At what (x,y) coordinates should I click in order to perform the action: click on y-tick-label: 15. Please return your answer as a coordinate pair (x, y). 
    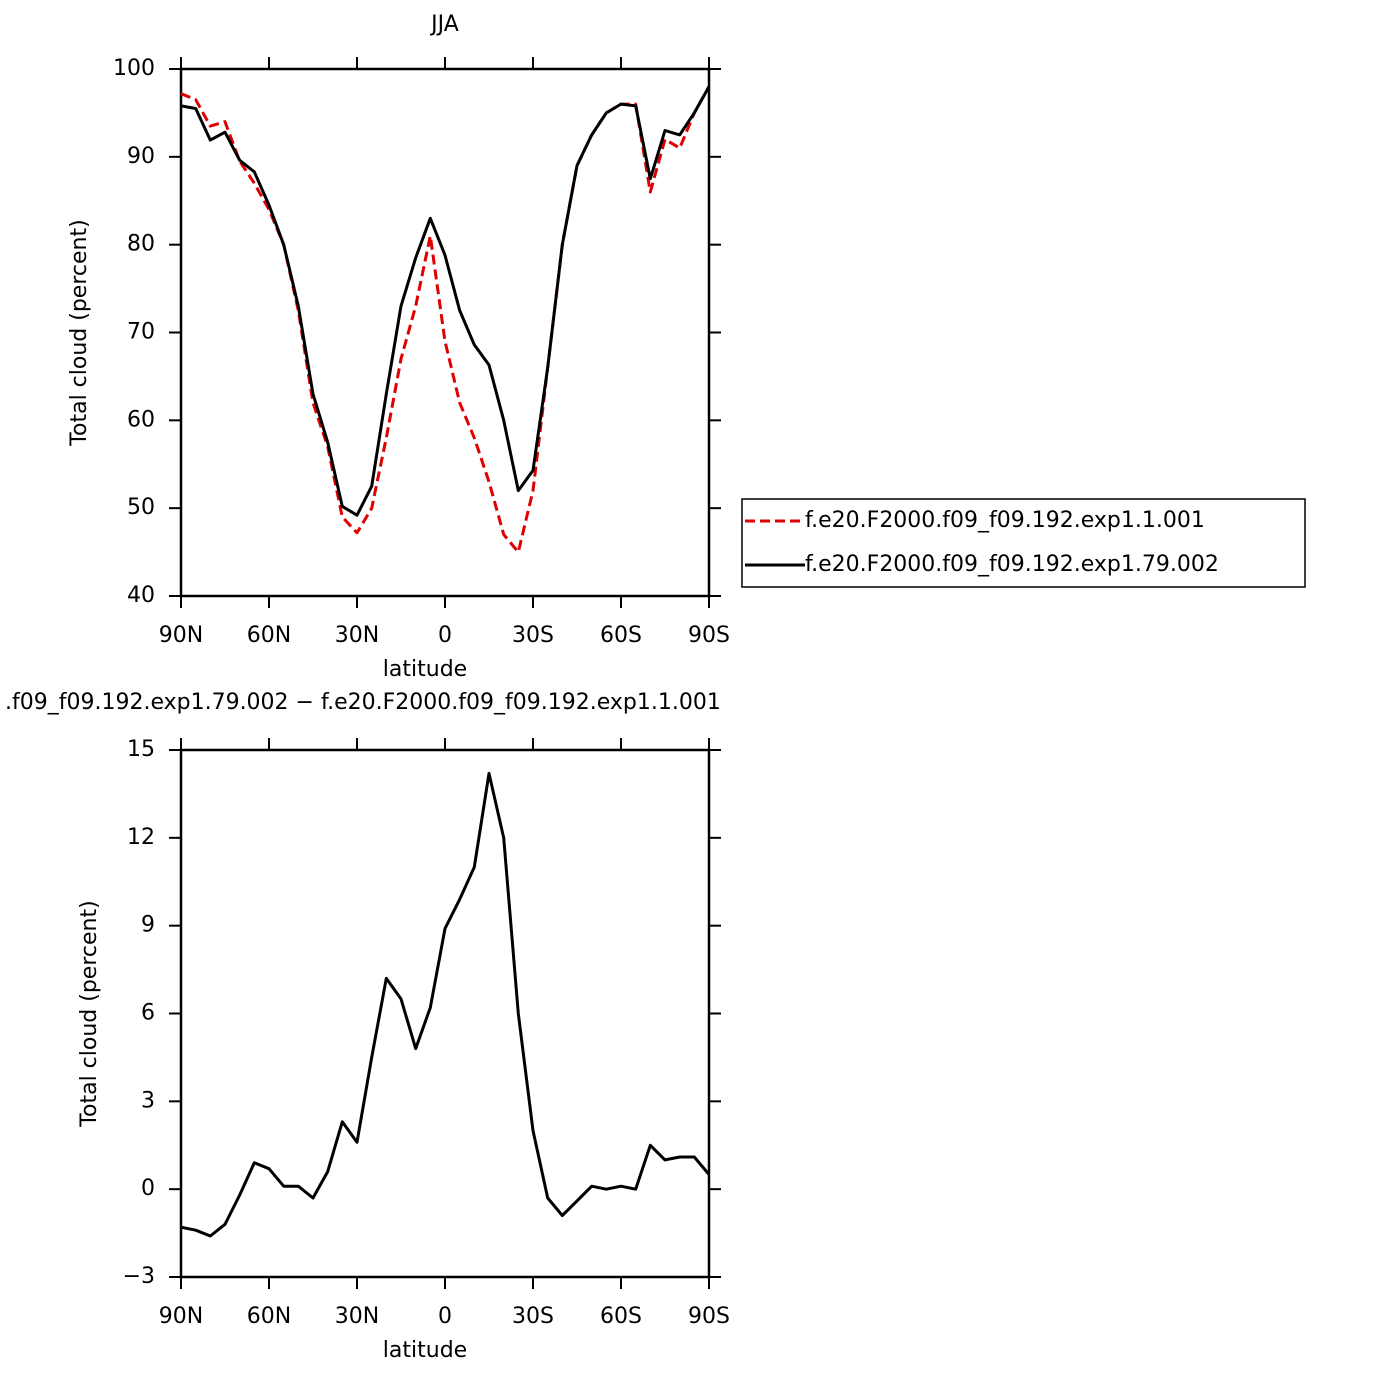
    Looking at the image, I should click on (141, 749).